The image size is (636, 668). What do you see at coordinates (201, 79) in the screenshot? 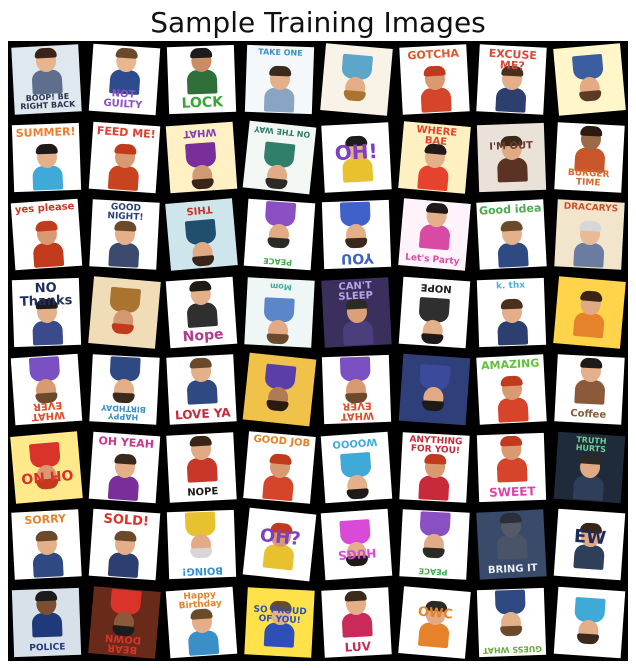
I see `sticker-image: LOCK` at bounding box center [201, 79].